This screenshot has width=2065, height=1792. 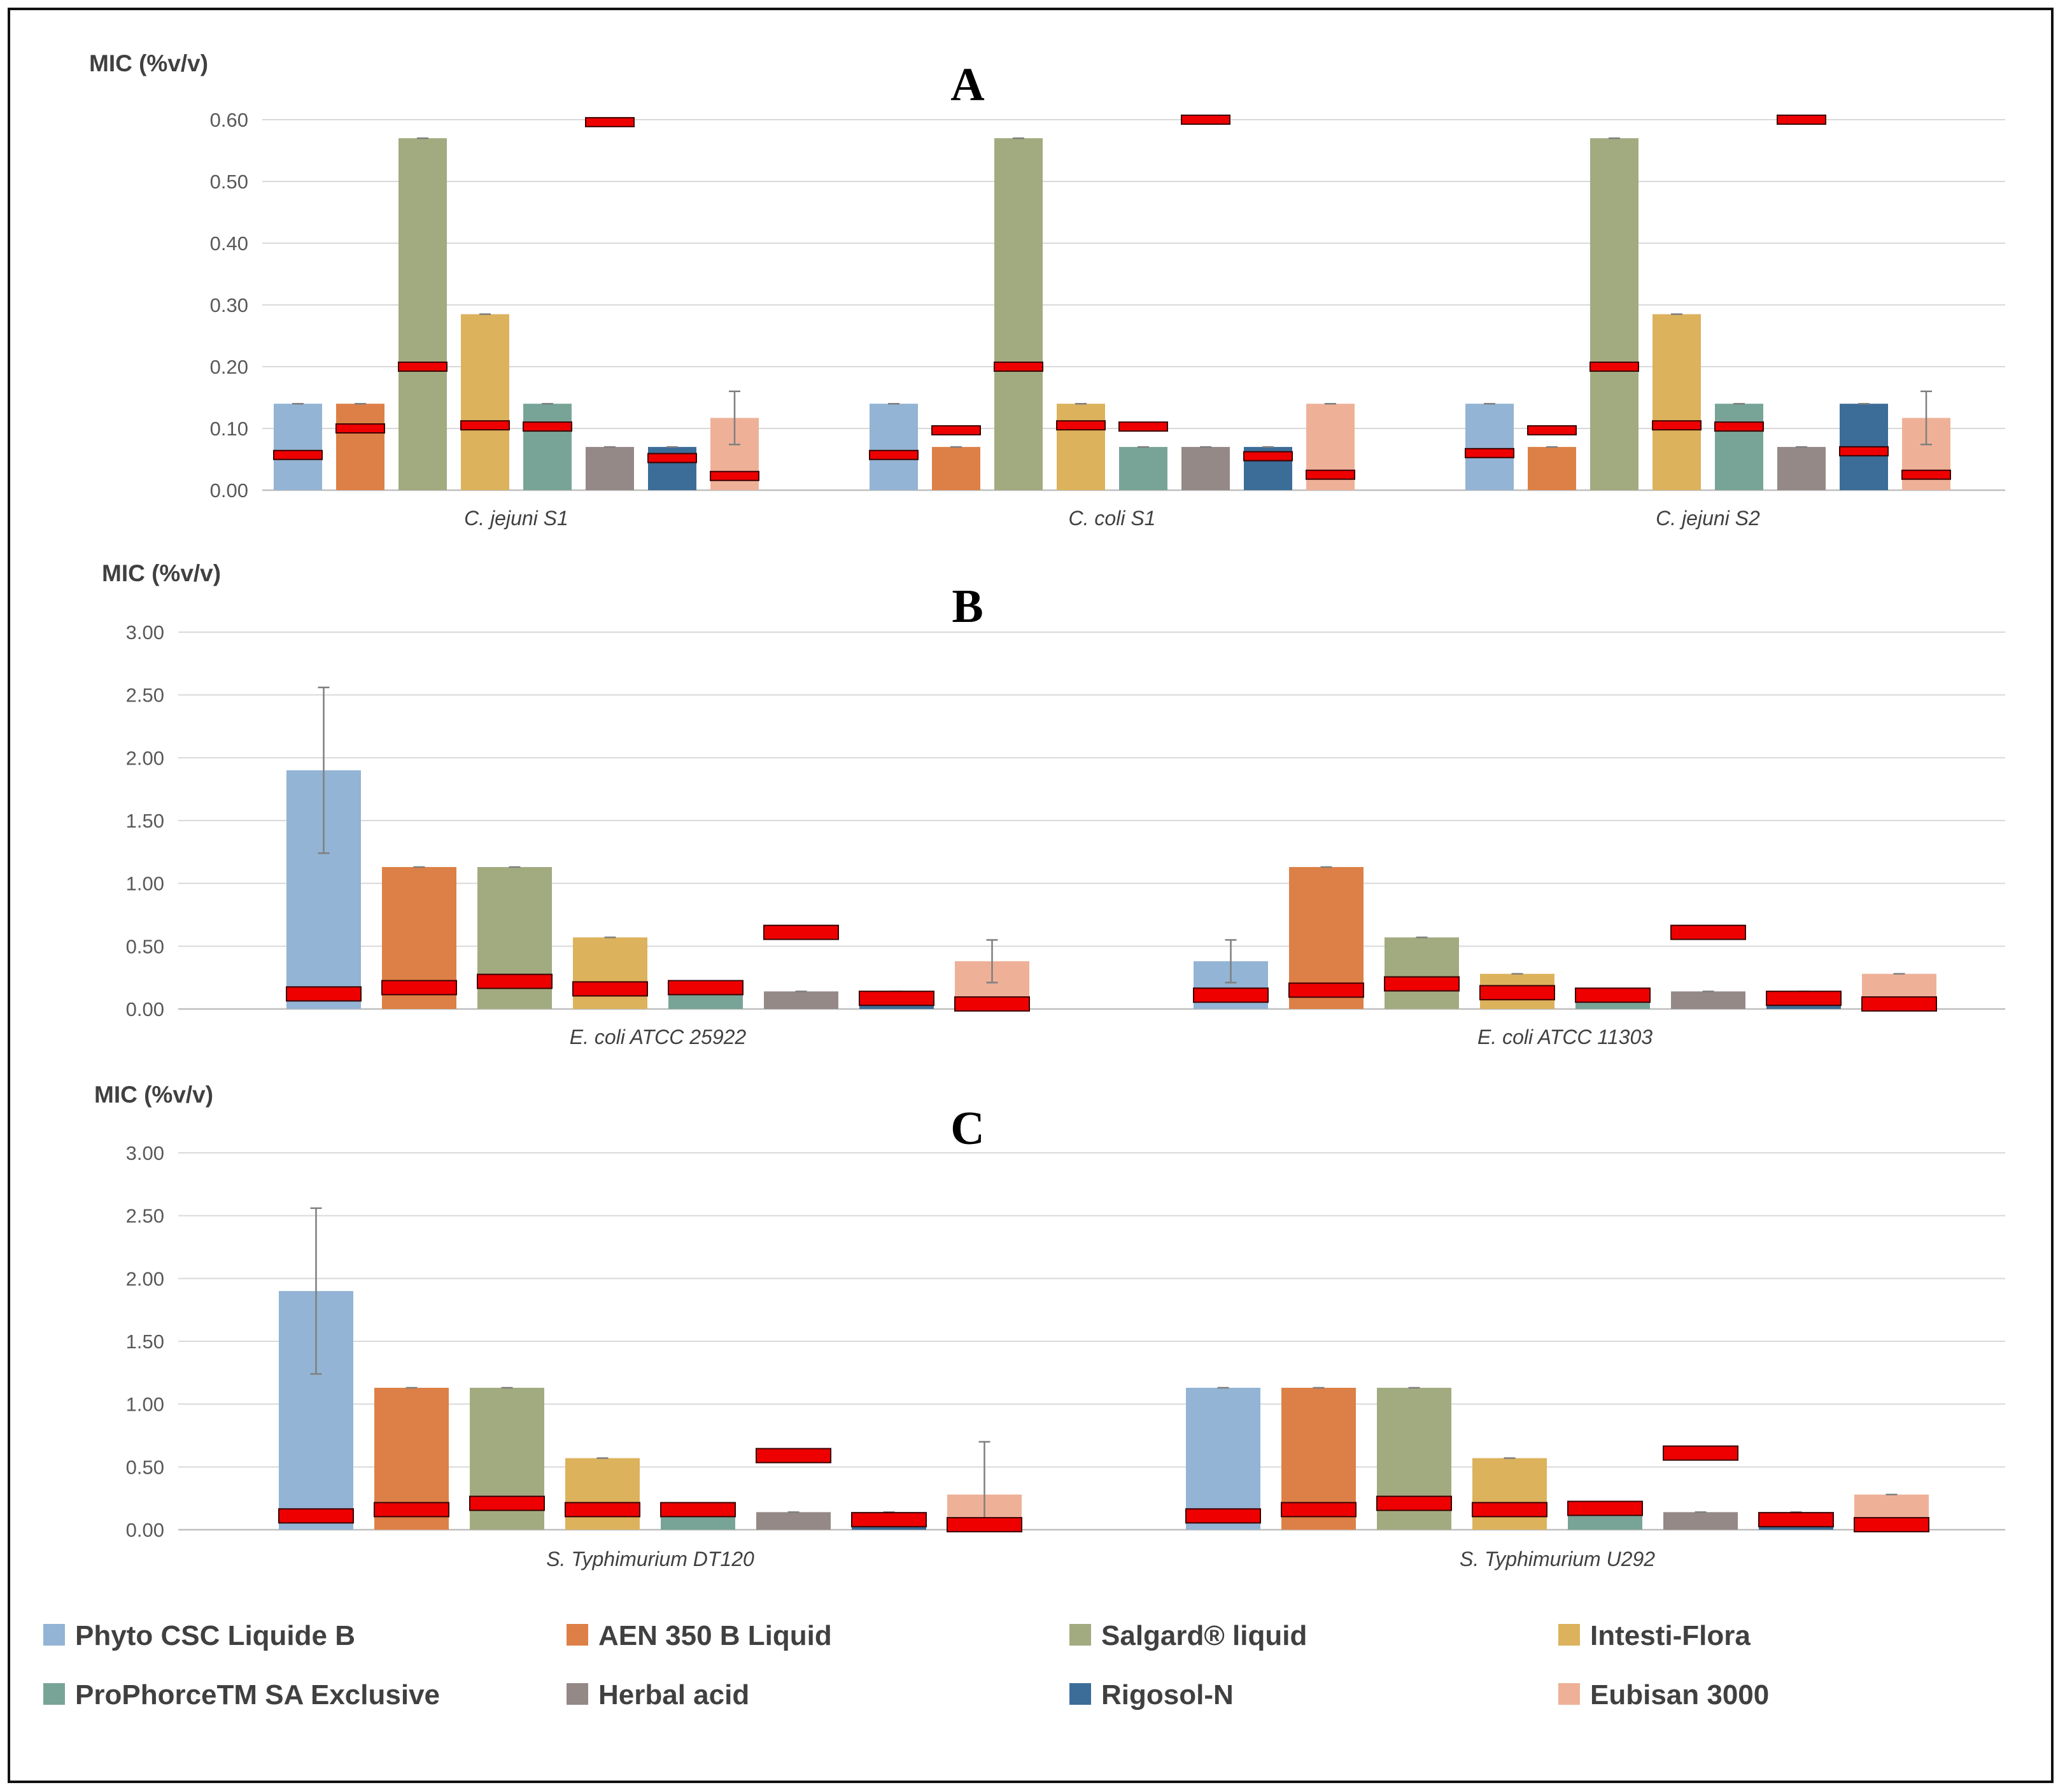 I want to click on y-tick-label: 2.00, so click(x=145, y=1278).